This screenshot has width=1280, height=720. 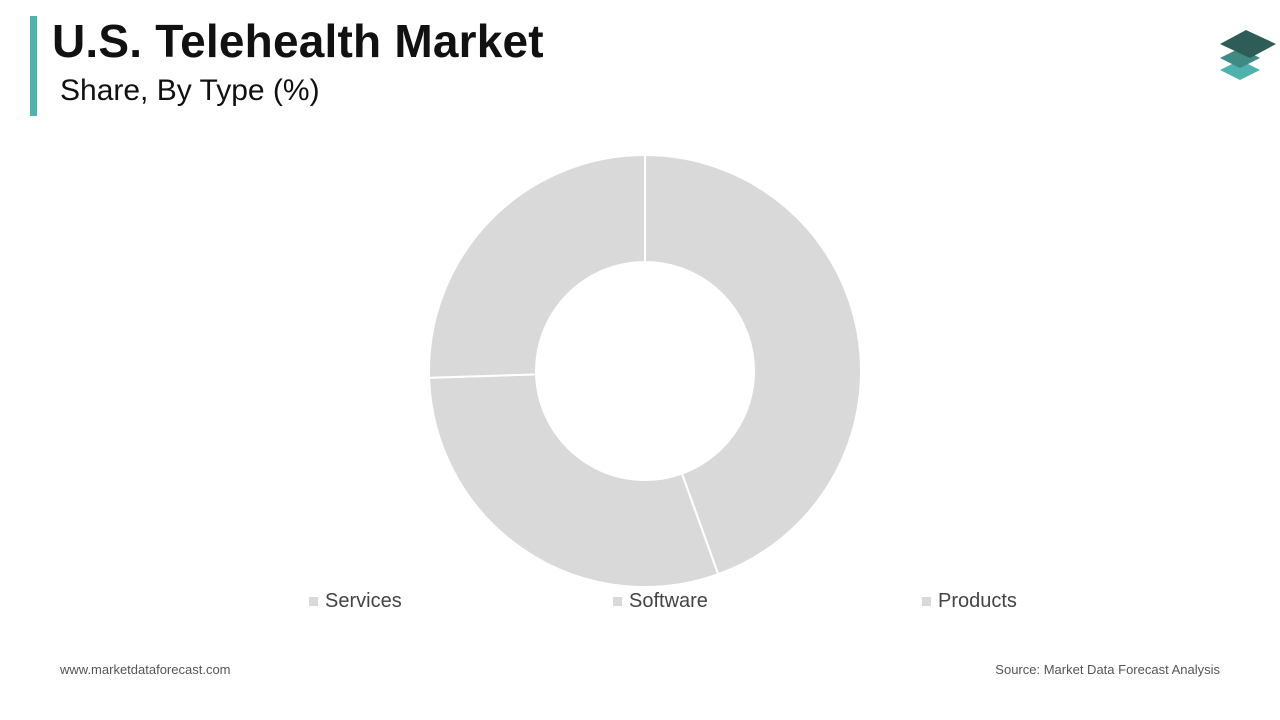 I want to click on legend-swatch-software, so click(x=617, y=601).